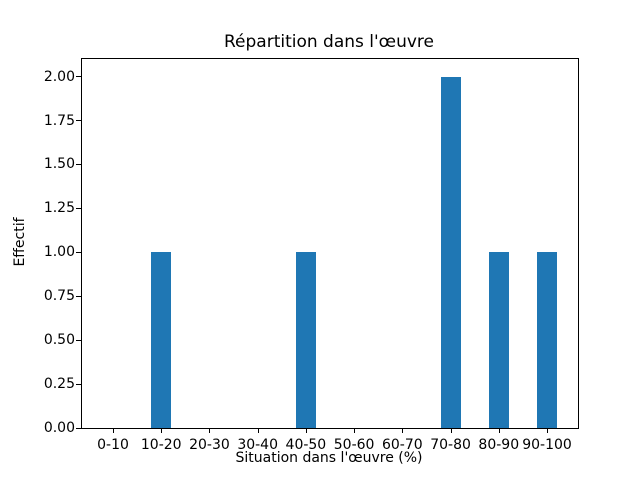 The height and width of the screenshot is (480, 640). I want to click on y-tick-label: 1.00, so click(59, 252).